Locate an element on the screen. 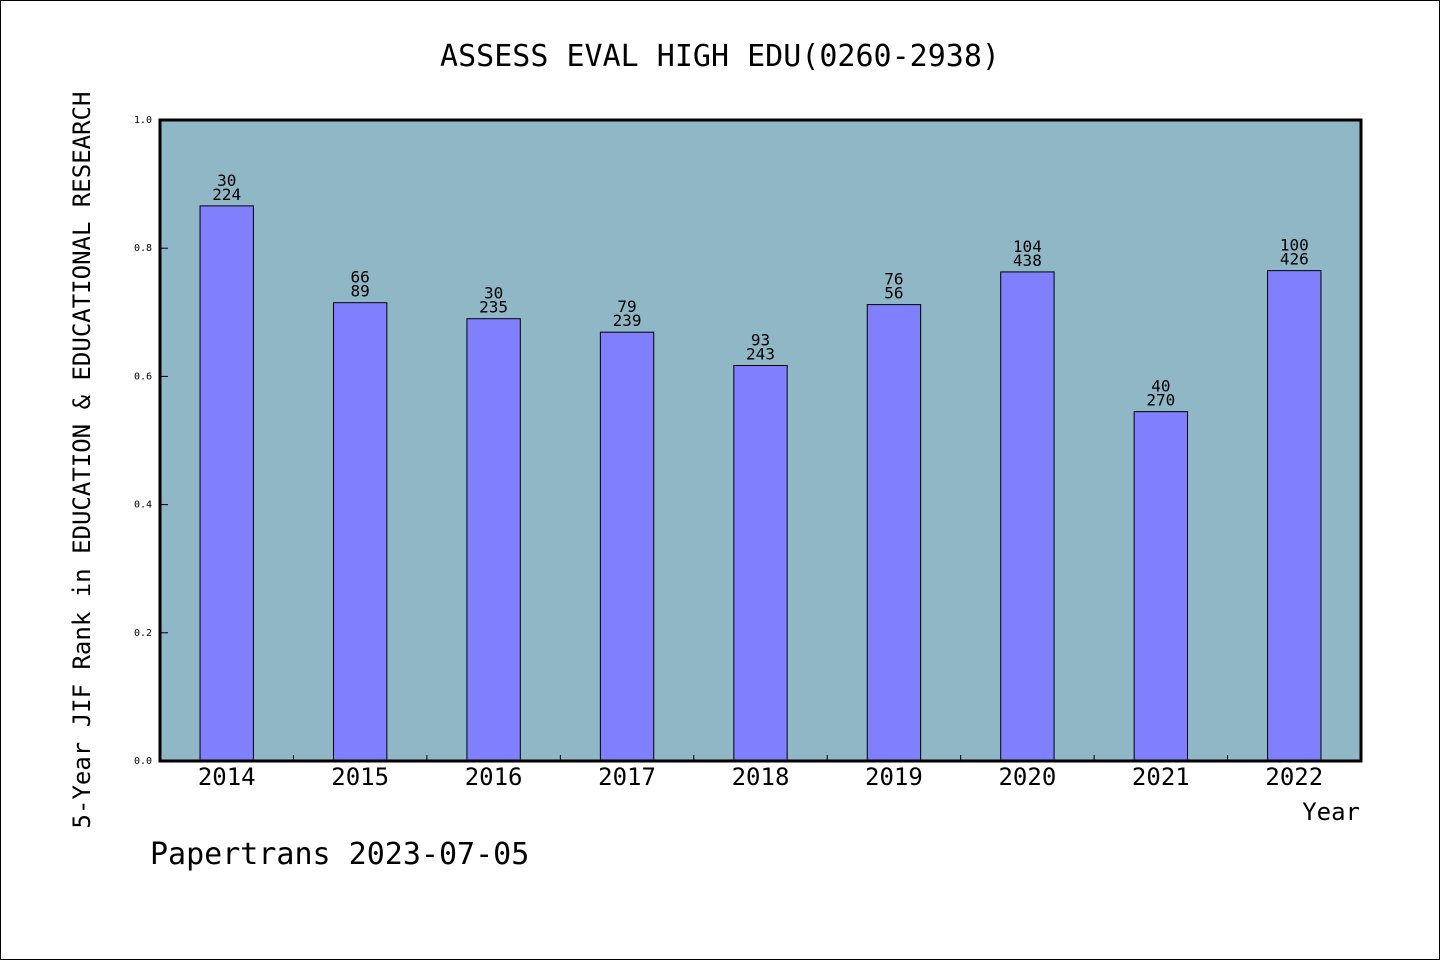  bar-total-label-2015: 89 is located at coordinates (360, 291).